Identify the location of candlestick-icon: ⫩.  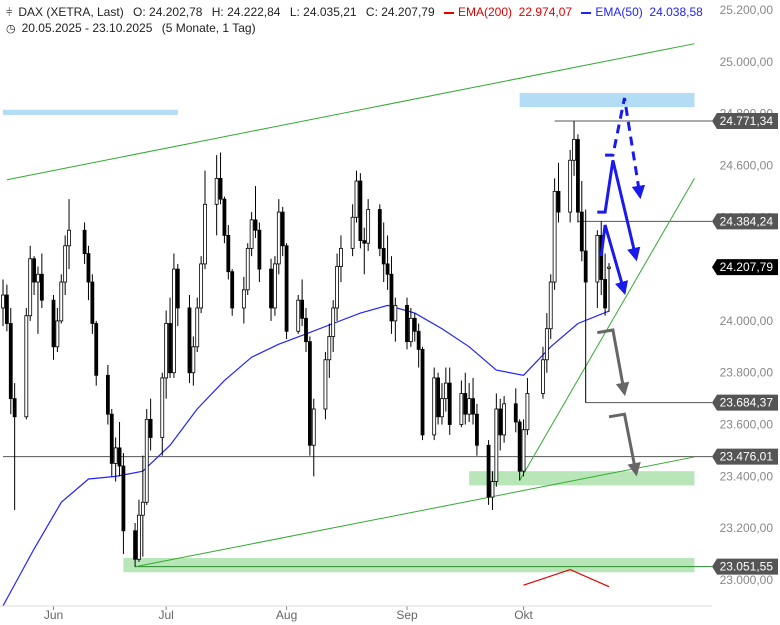
(9, 12).